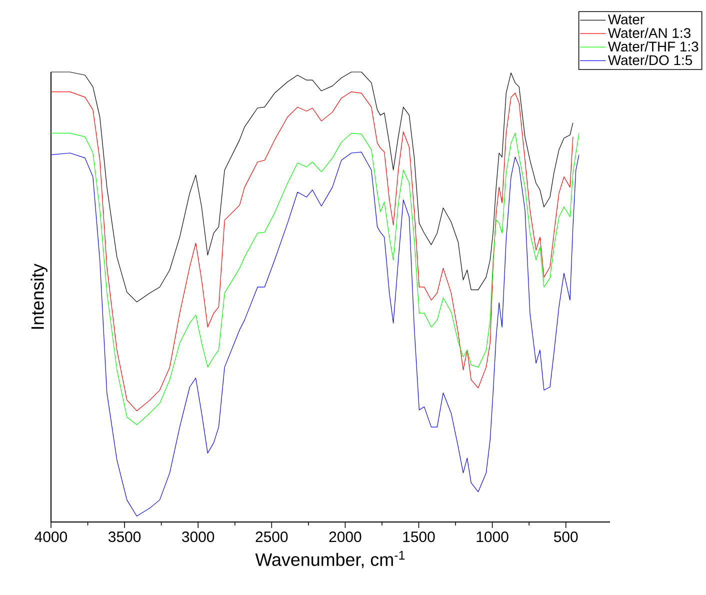 This screenshot has width=706, height=595. What do you see at coordinates (345, 537) in the screenshot?
I see `x-tick-label: 2000` at bounding box center [345, 537].